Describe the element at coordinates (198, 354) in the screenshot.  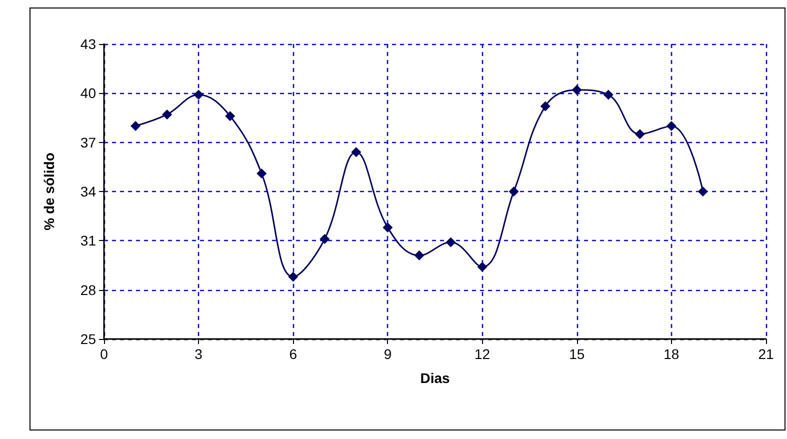
I see `x-tick-label: 3` at that location.